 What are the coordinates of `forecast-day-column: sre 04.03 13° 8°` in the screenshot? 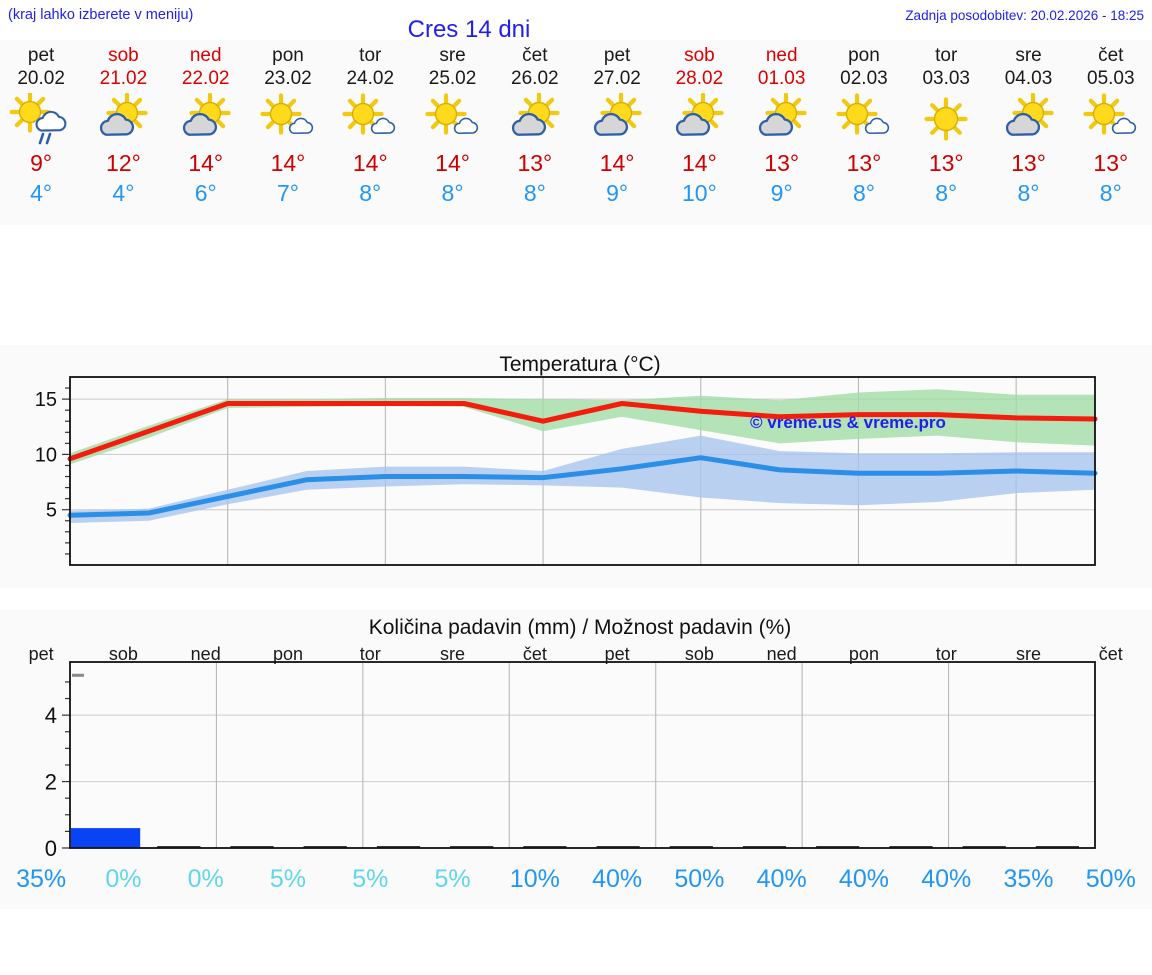 It's located at (1028, 132).